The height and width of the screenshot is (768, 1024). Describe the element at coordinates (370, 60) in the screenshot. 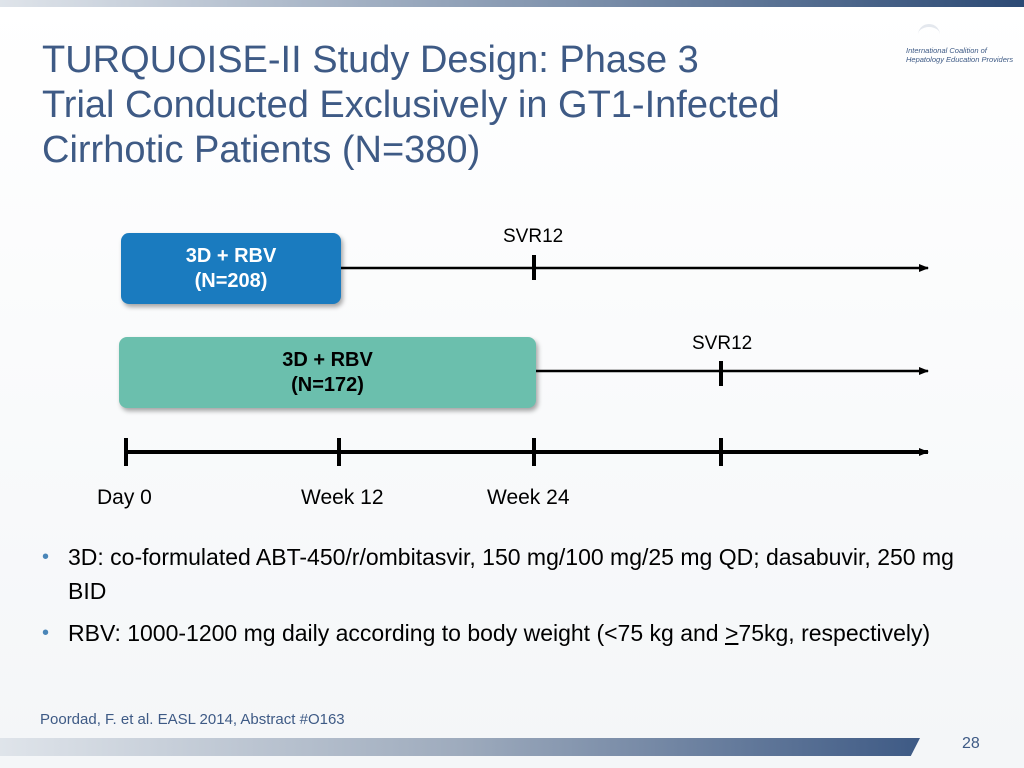

I see `title-line-1: TURQUOISE-II Study Design: Phase 3` at that location.